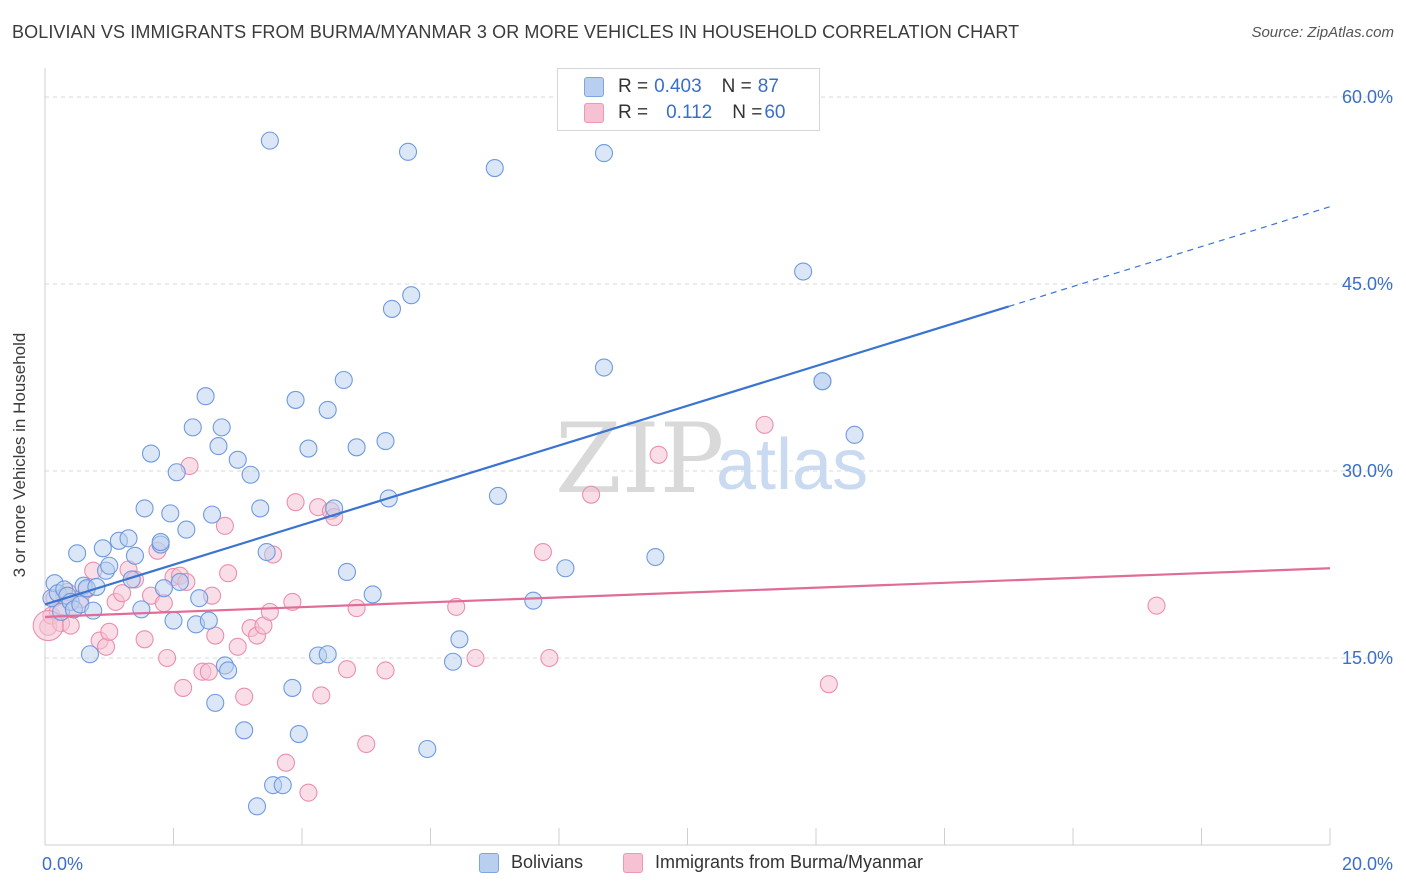 This screenshot has height=892, width=1406. I want to click on legend-item-bolivians: Bolivians, so click(531, 862).